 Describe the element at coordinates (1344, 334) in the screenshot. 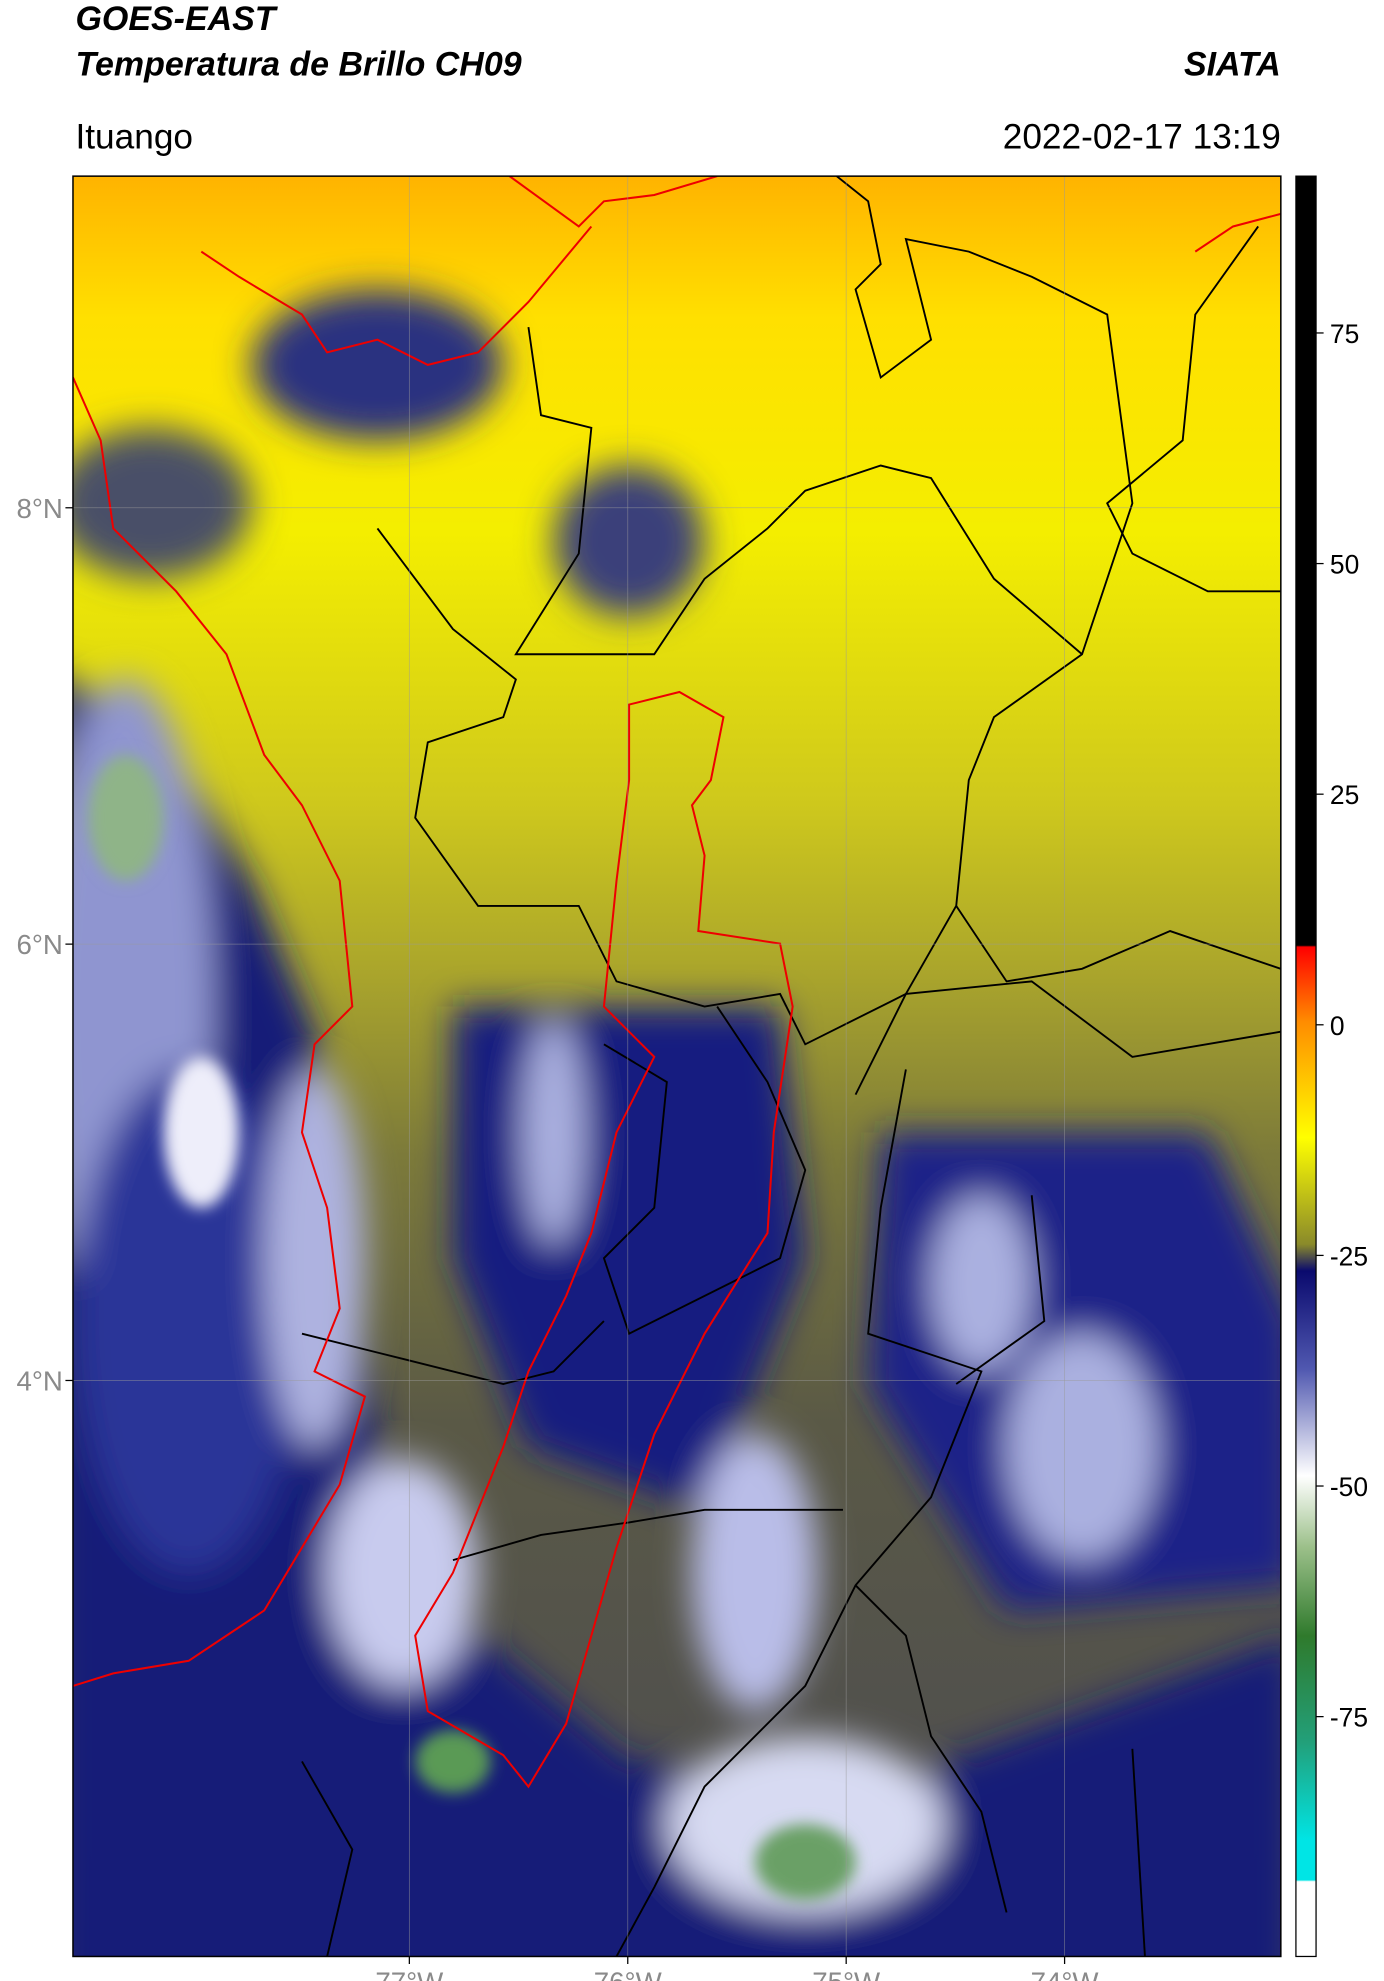

I see `colorbar-tick-label: 75` at that location.